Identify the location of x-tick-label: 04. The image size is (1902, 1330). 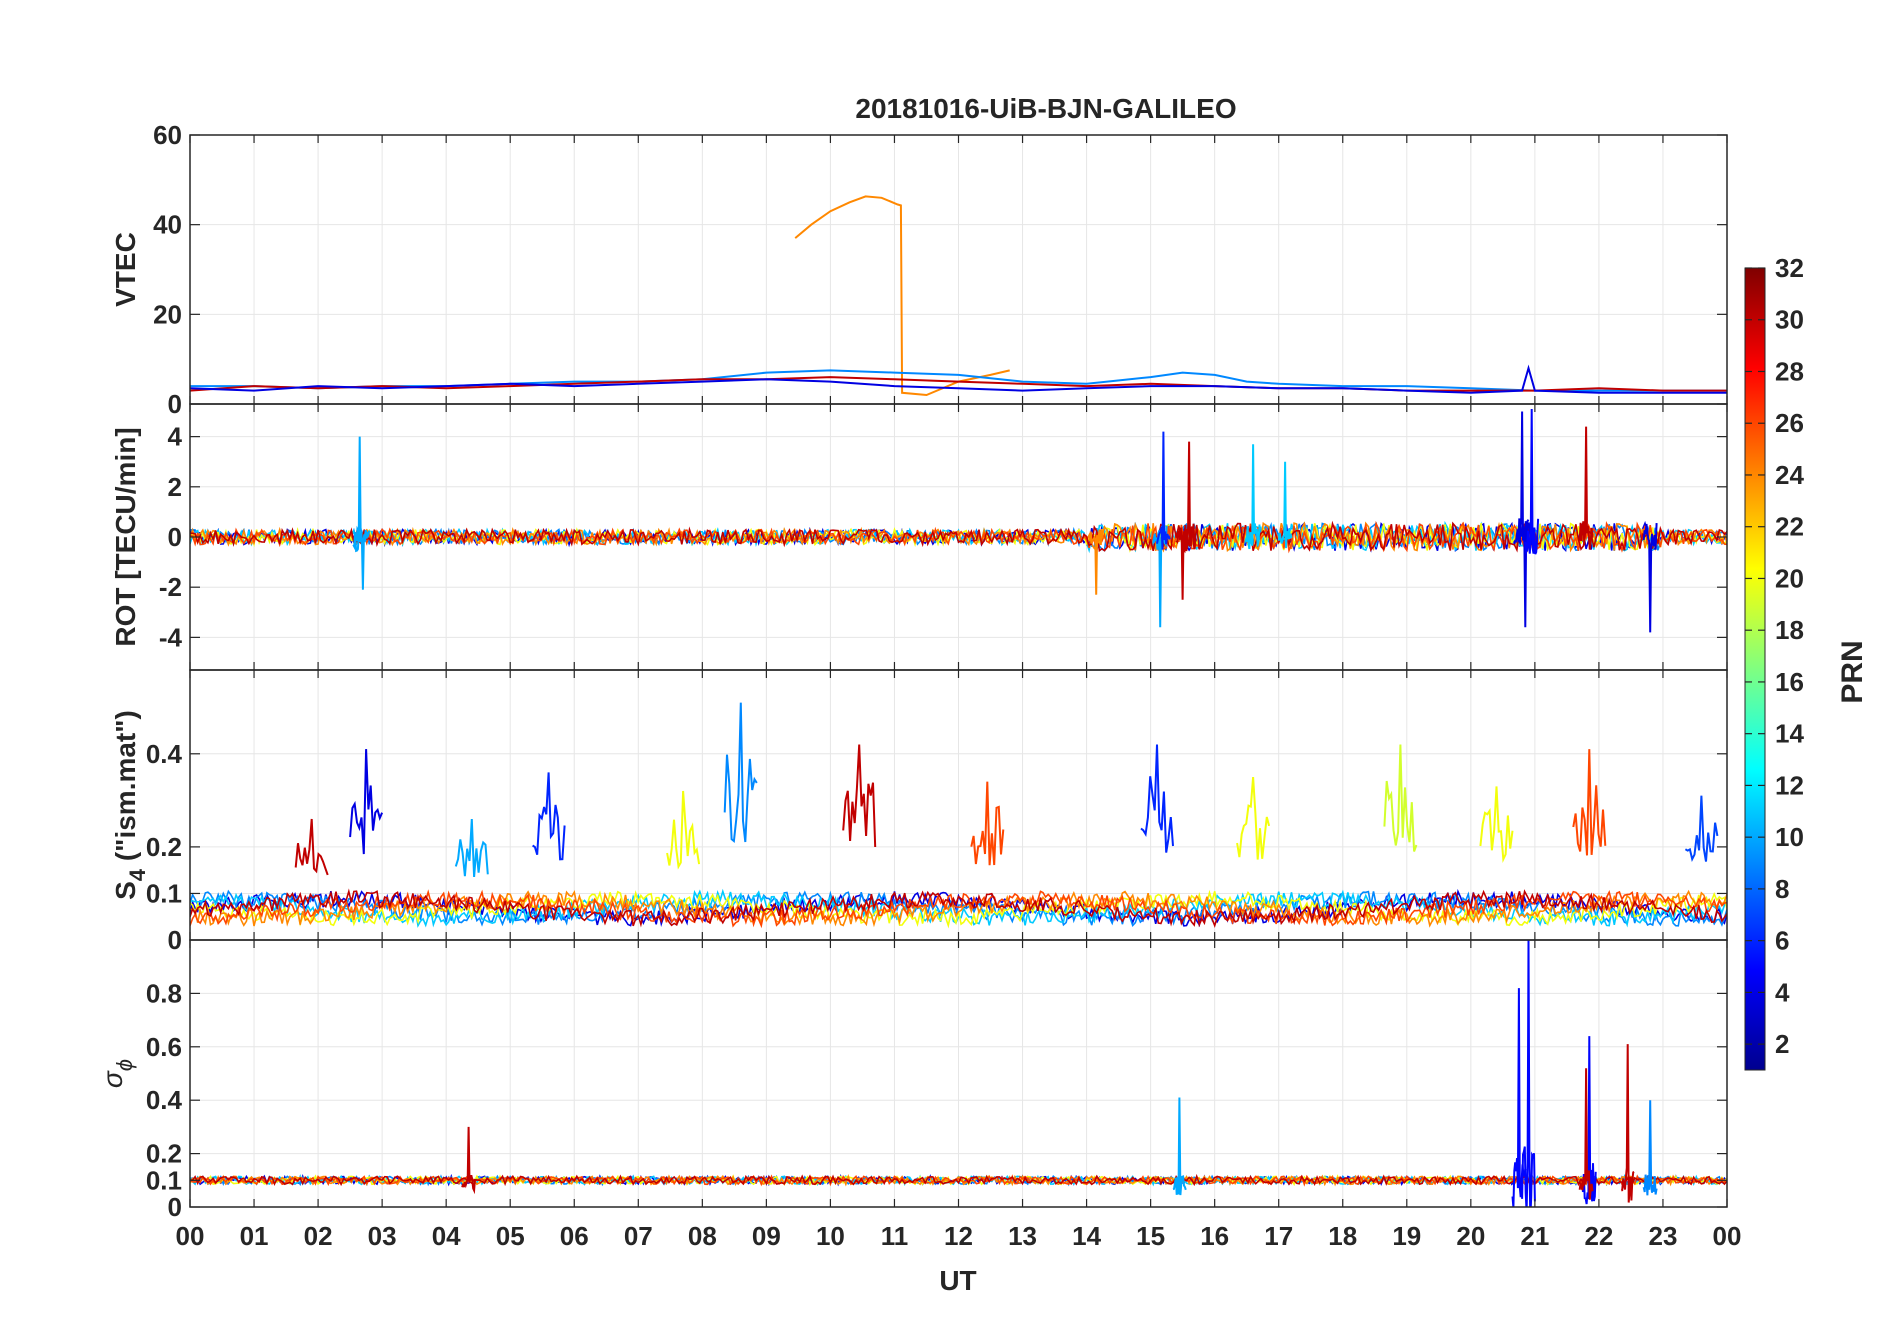
(446, 1236).